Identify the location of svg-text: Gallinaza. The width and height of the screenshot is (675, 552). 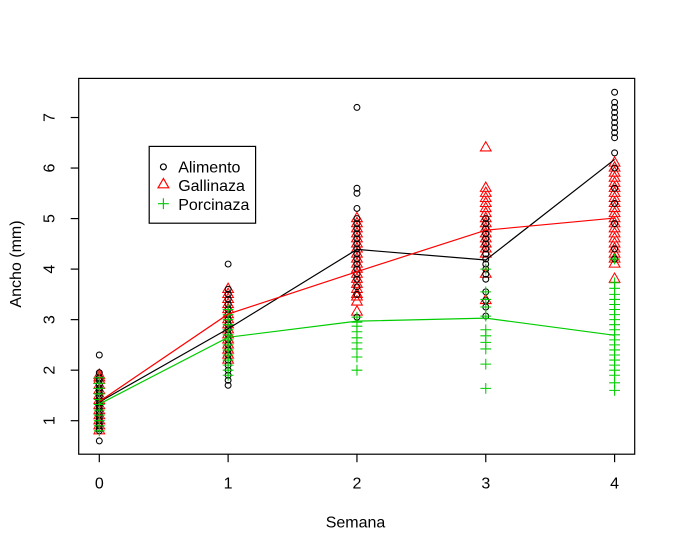
(211, 186).